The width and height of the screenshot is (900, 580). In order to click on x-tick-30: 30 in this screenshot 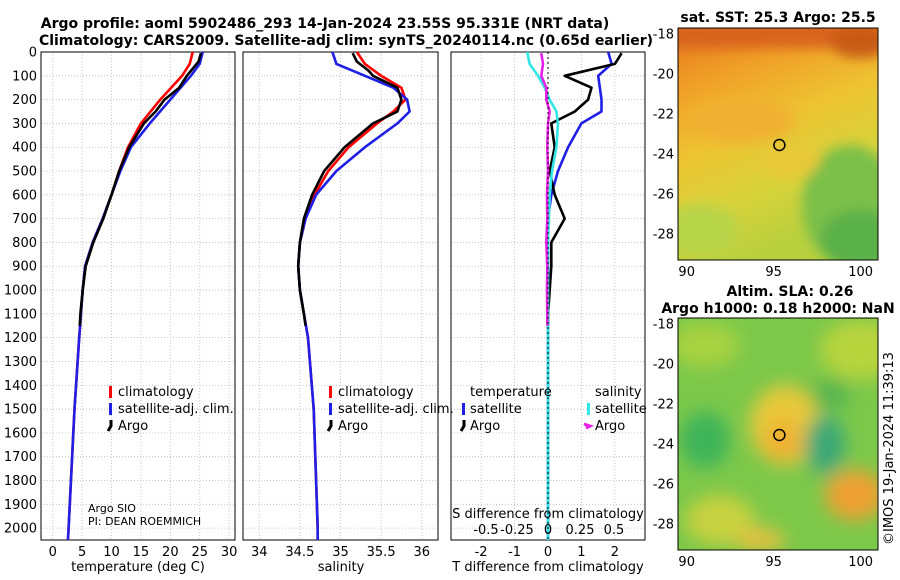, I will do `click(229, 552)`.